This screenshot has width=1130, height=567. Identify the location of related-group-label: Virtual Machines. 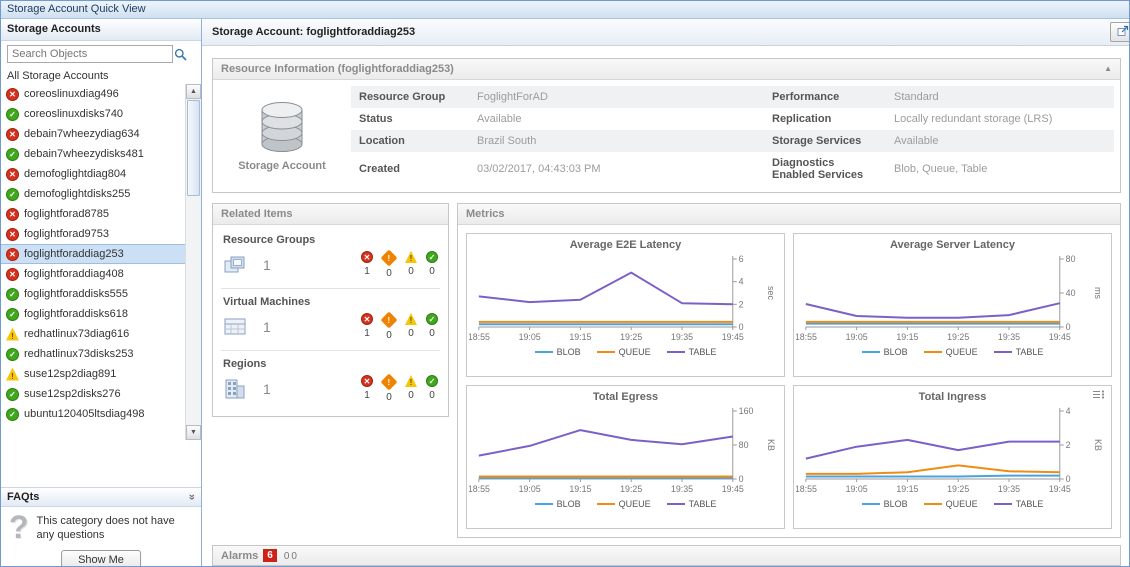
(267, 302).